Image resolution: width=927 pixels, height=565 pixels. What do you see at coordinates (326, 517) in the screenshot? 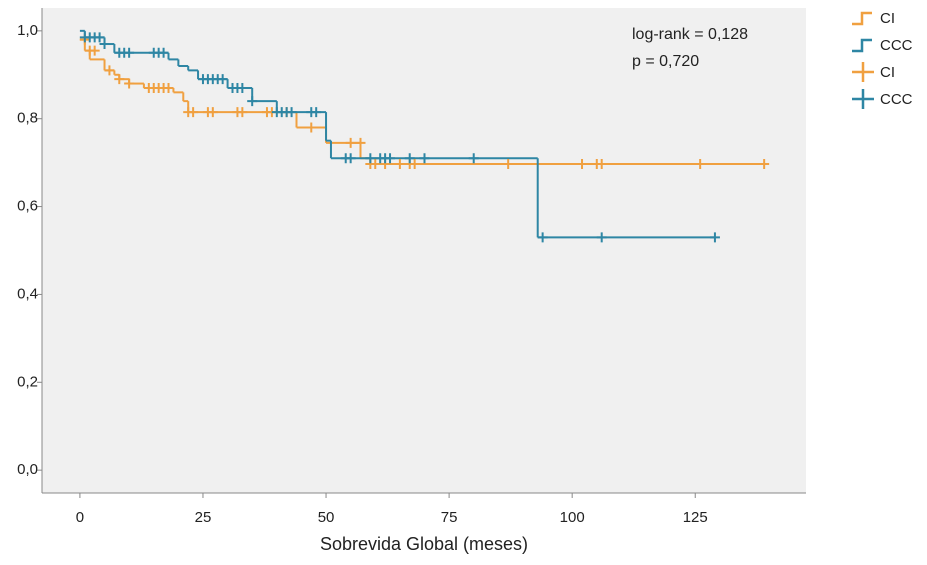
I see `x-tick-label: 50` at bounding box center [326, 517].